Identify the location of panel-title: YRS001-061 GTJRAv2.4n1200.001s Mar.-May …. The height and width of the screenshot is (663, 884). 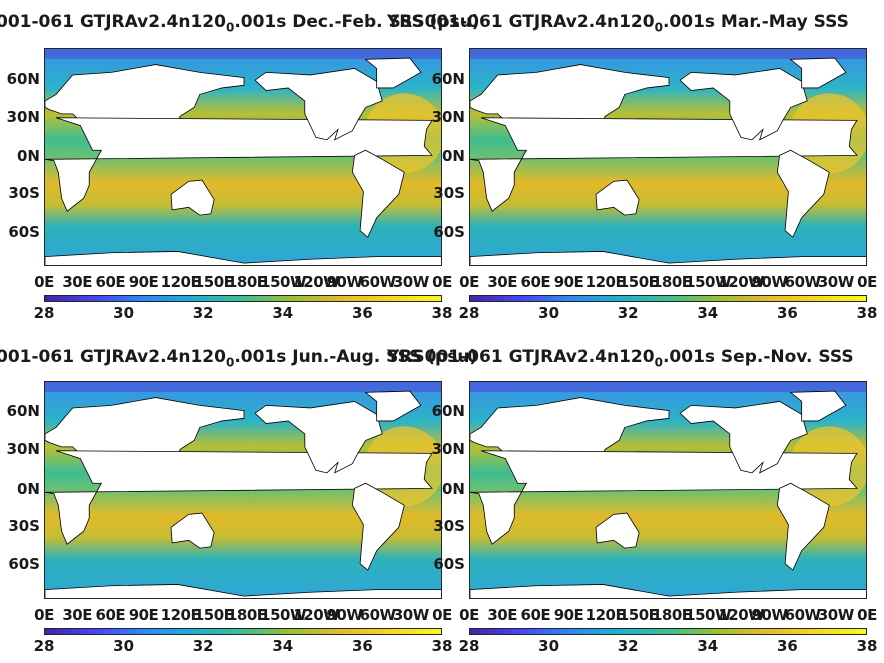
(618, 23).